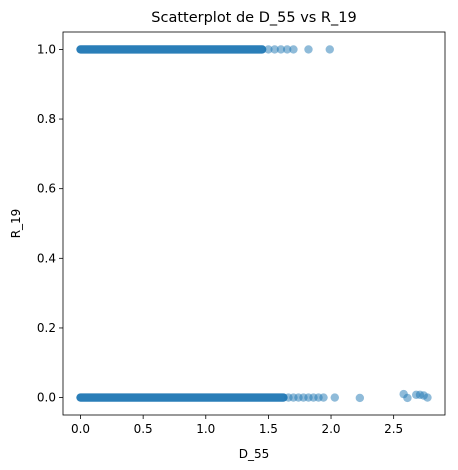  Describe the element at coordinates (16, 224) in the screenshot. I see `y-axis-title: R_19` at that location.